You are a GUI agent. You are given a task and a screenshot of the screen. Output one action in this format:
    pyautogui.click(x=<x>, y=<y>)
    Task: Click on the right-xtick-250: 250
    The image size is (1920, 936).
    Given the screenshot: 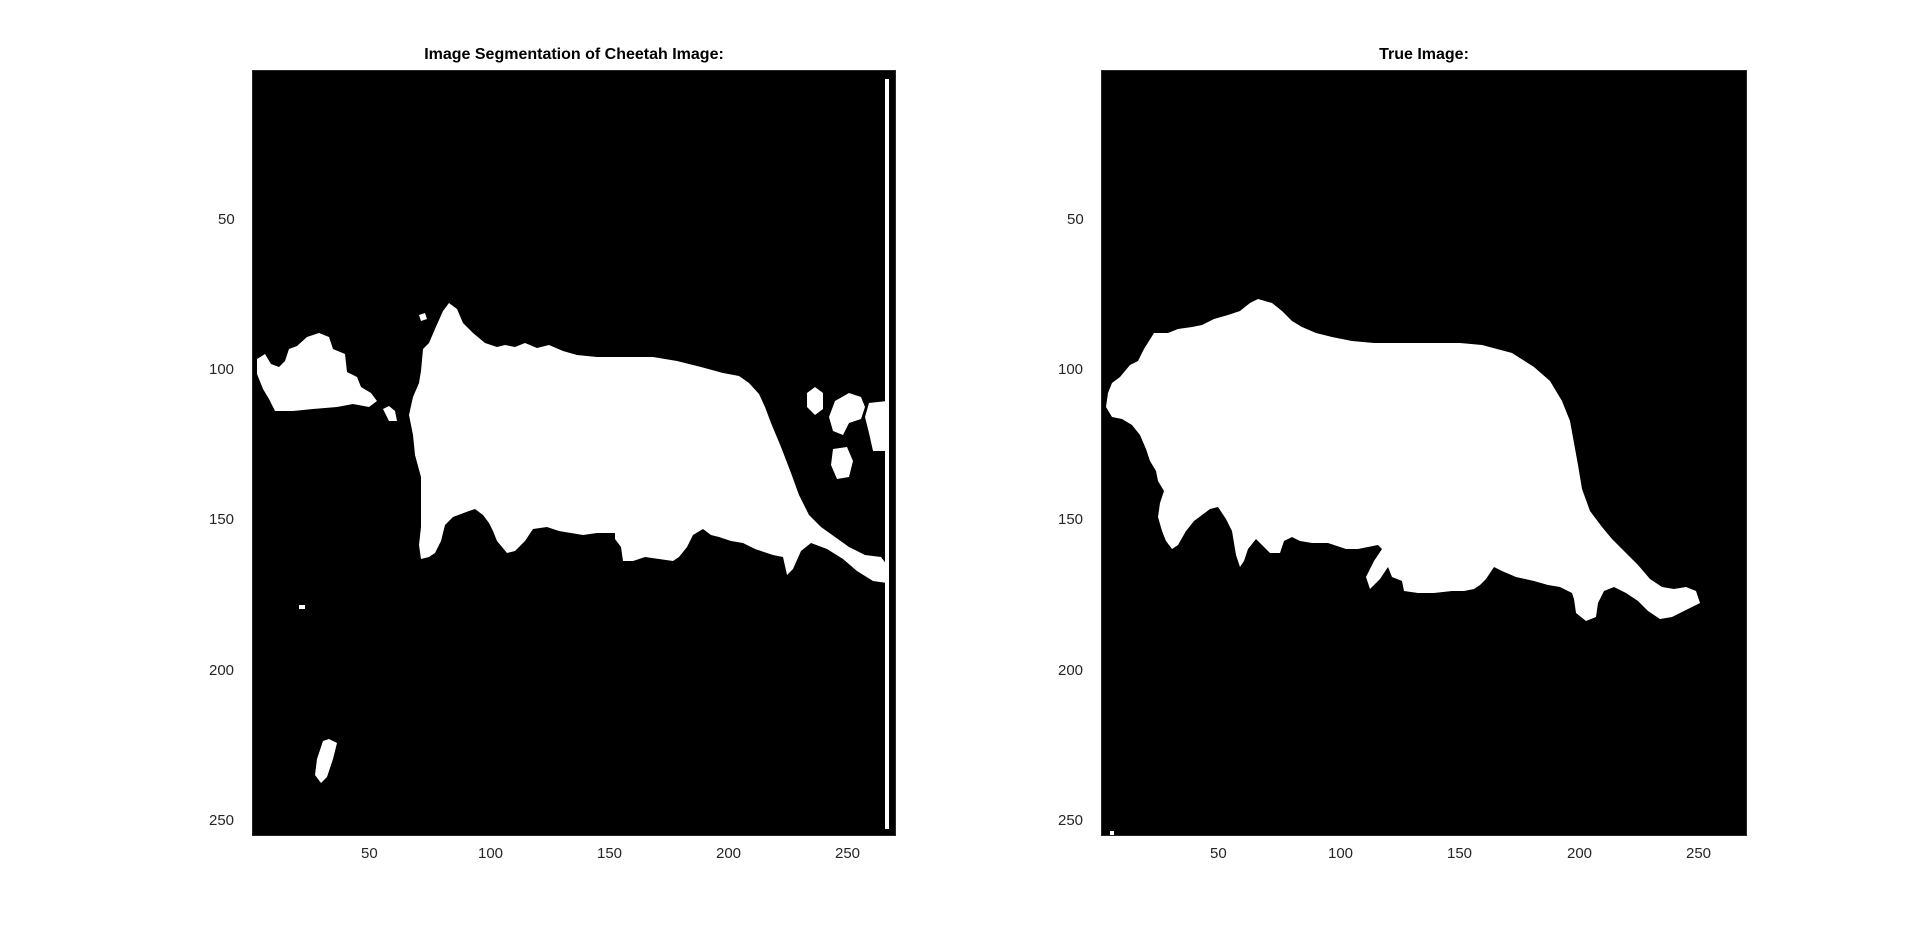 What is the action you would take?
    pyautogui.click(x=1699, y=853)
    